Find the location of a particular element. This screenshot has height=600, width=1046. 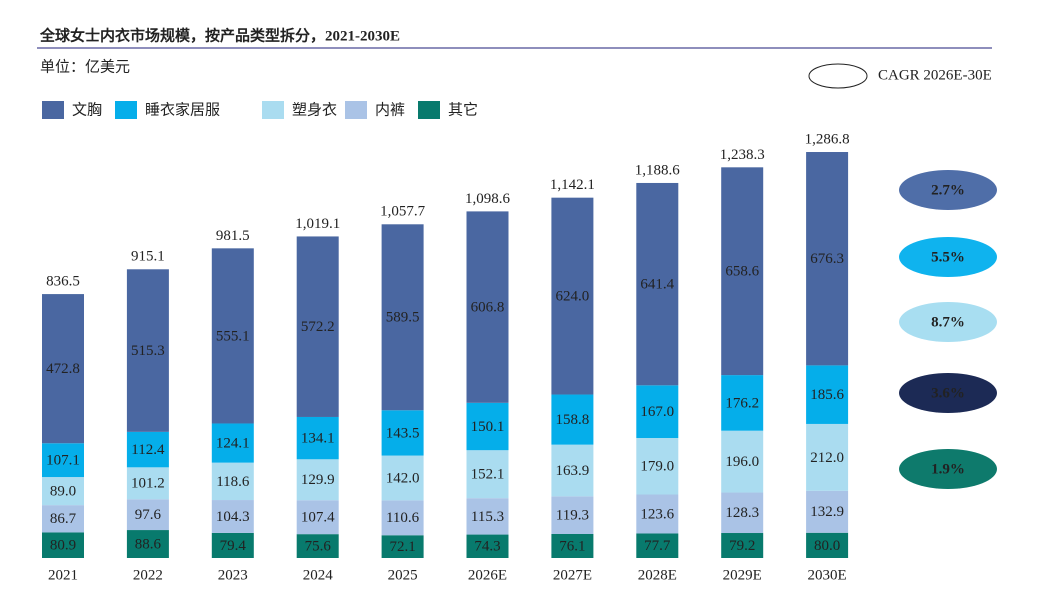

total-label: 1,142.1 is located at coordinates (572, 185).